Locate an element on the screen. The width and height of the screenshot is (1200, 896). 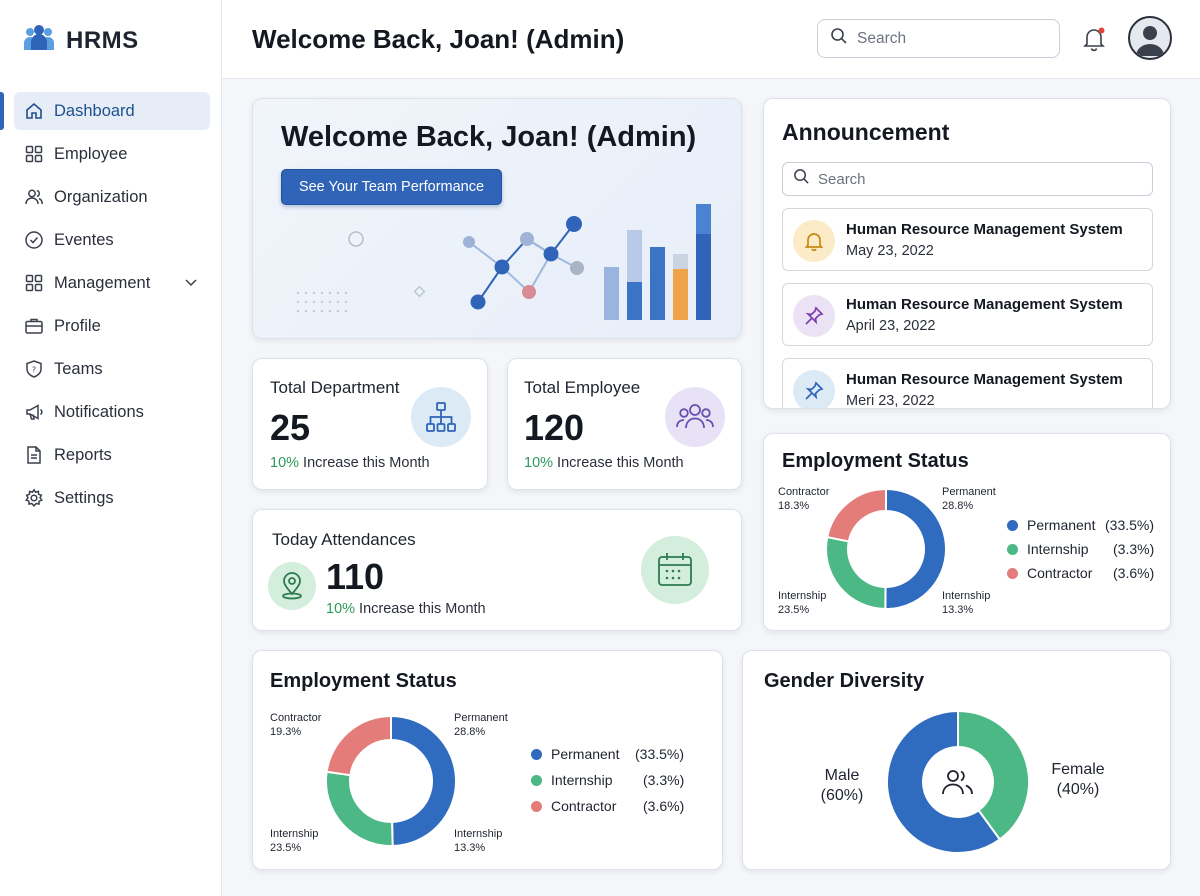
hero-illustration is located at coordinates (503, 262).